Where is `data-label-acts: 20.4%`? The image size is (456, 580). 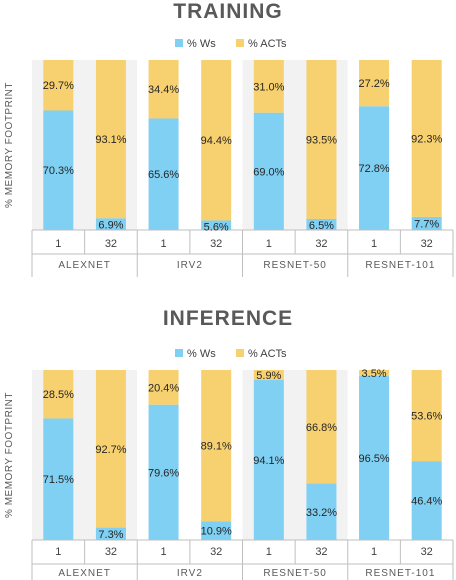
data-label-acts: 20.4% is located at coordinates (163, 388).